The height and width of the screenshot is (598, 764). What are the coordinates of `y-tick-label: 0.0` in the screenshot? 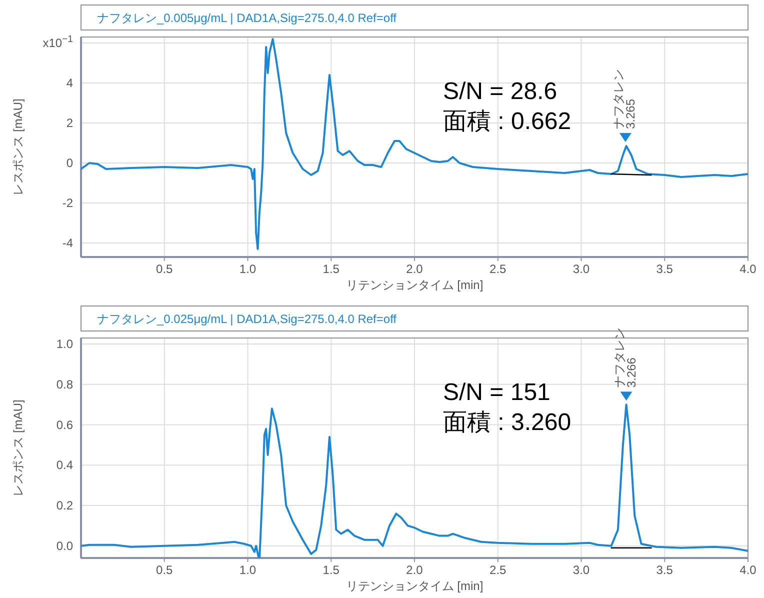 It's located at (65, 545).